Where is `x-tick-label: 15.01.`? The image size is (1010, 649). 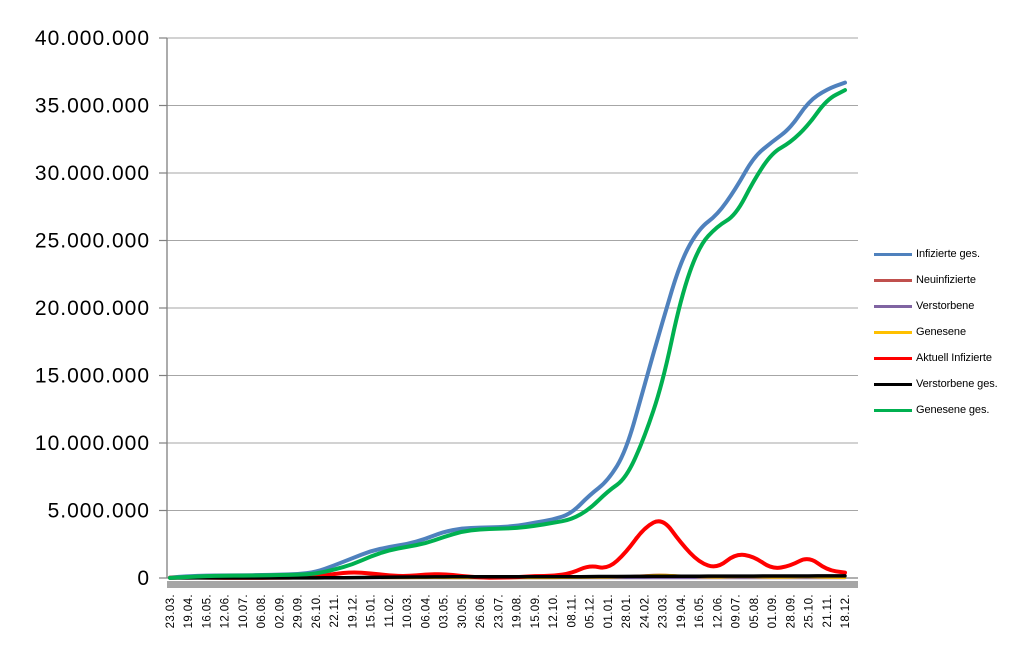
x-tick-label: 15.01. is located at coordinates (372, 611).